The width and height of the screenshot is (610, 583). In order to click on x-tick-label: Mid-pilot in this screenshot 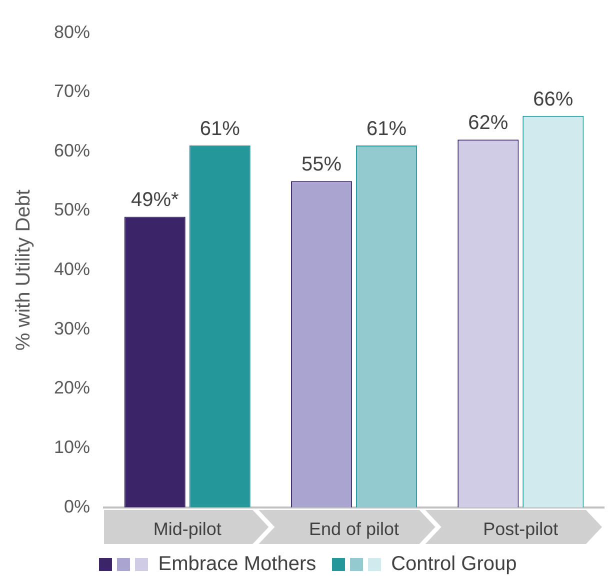, I will do `click(187, 529)`.